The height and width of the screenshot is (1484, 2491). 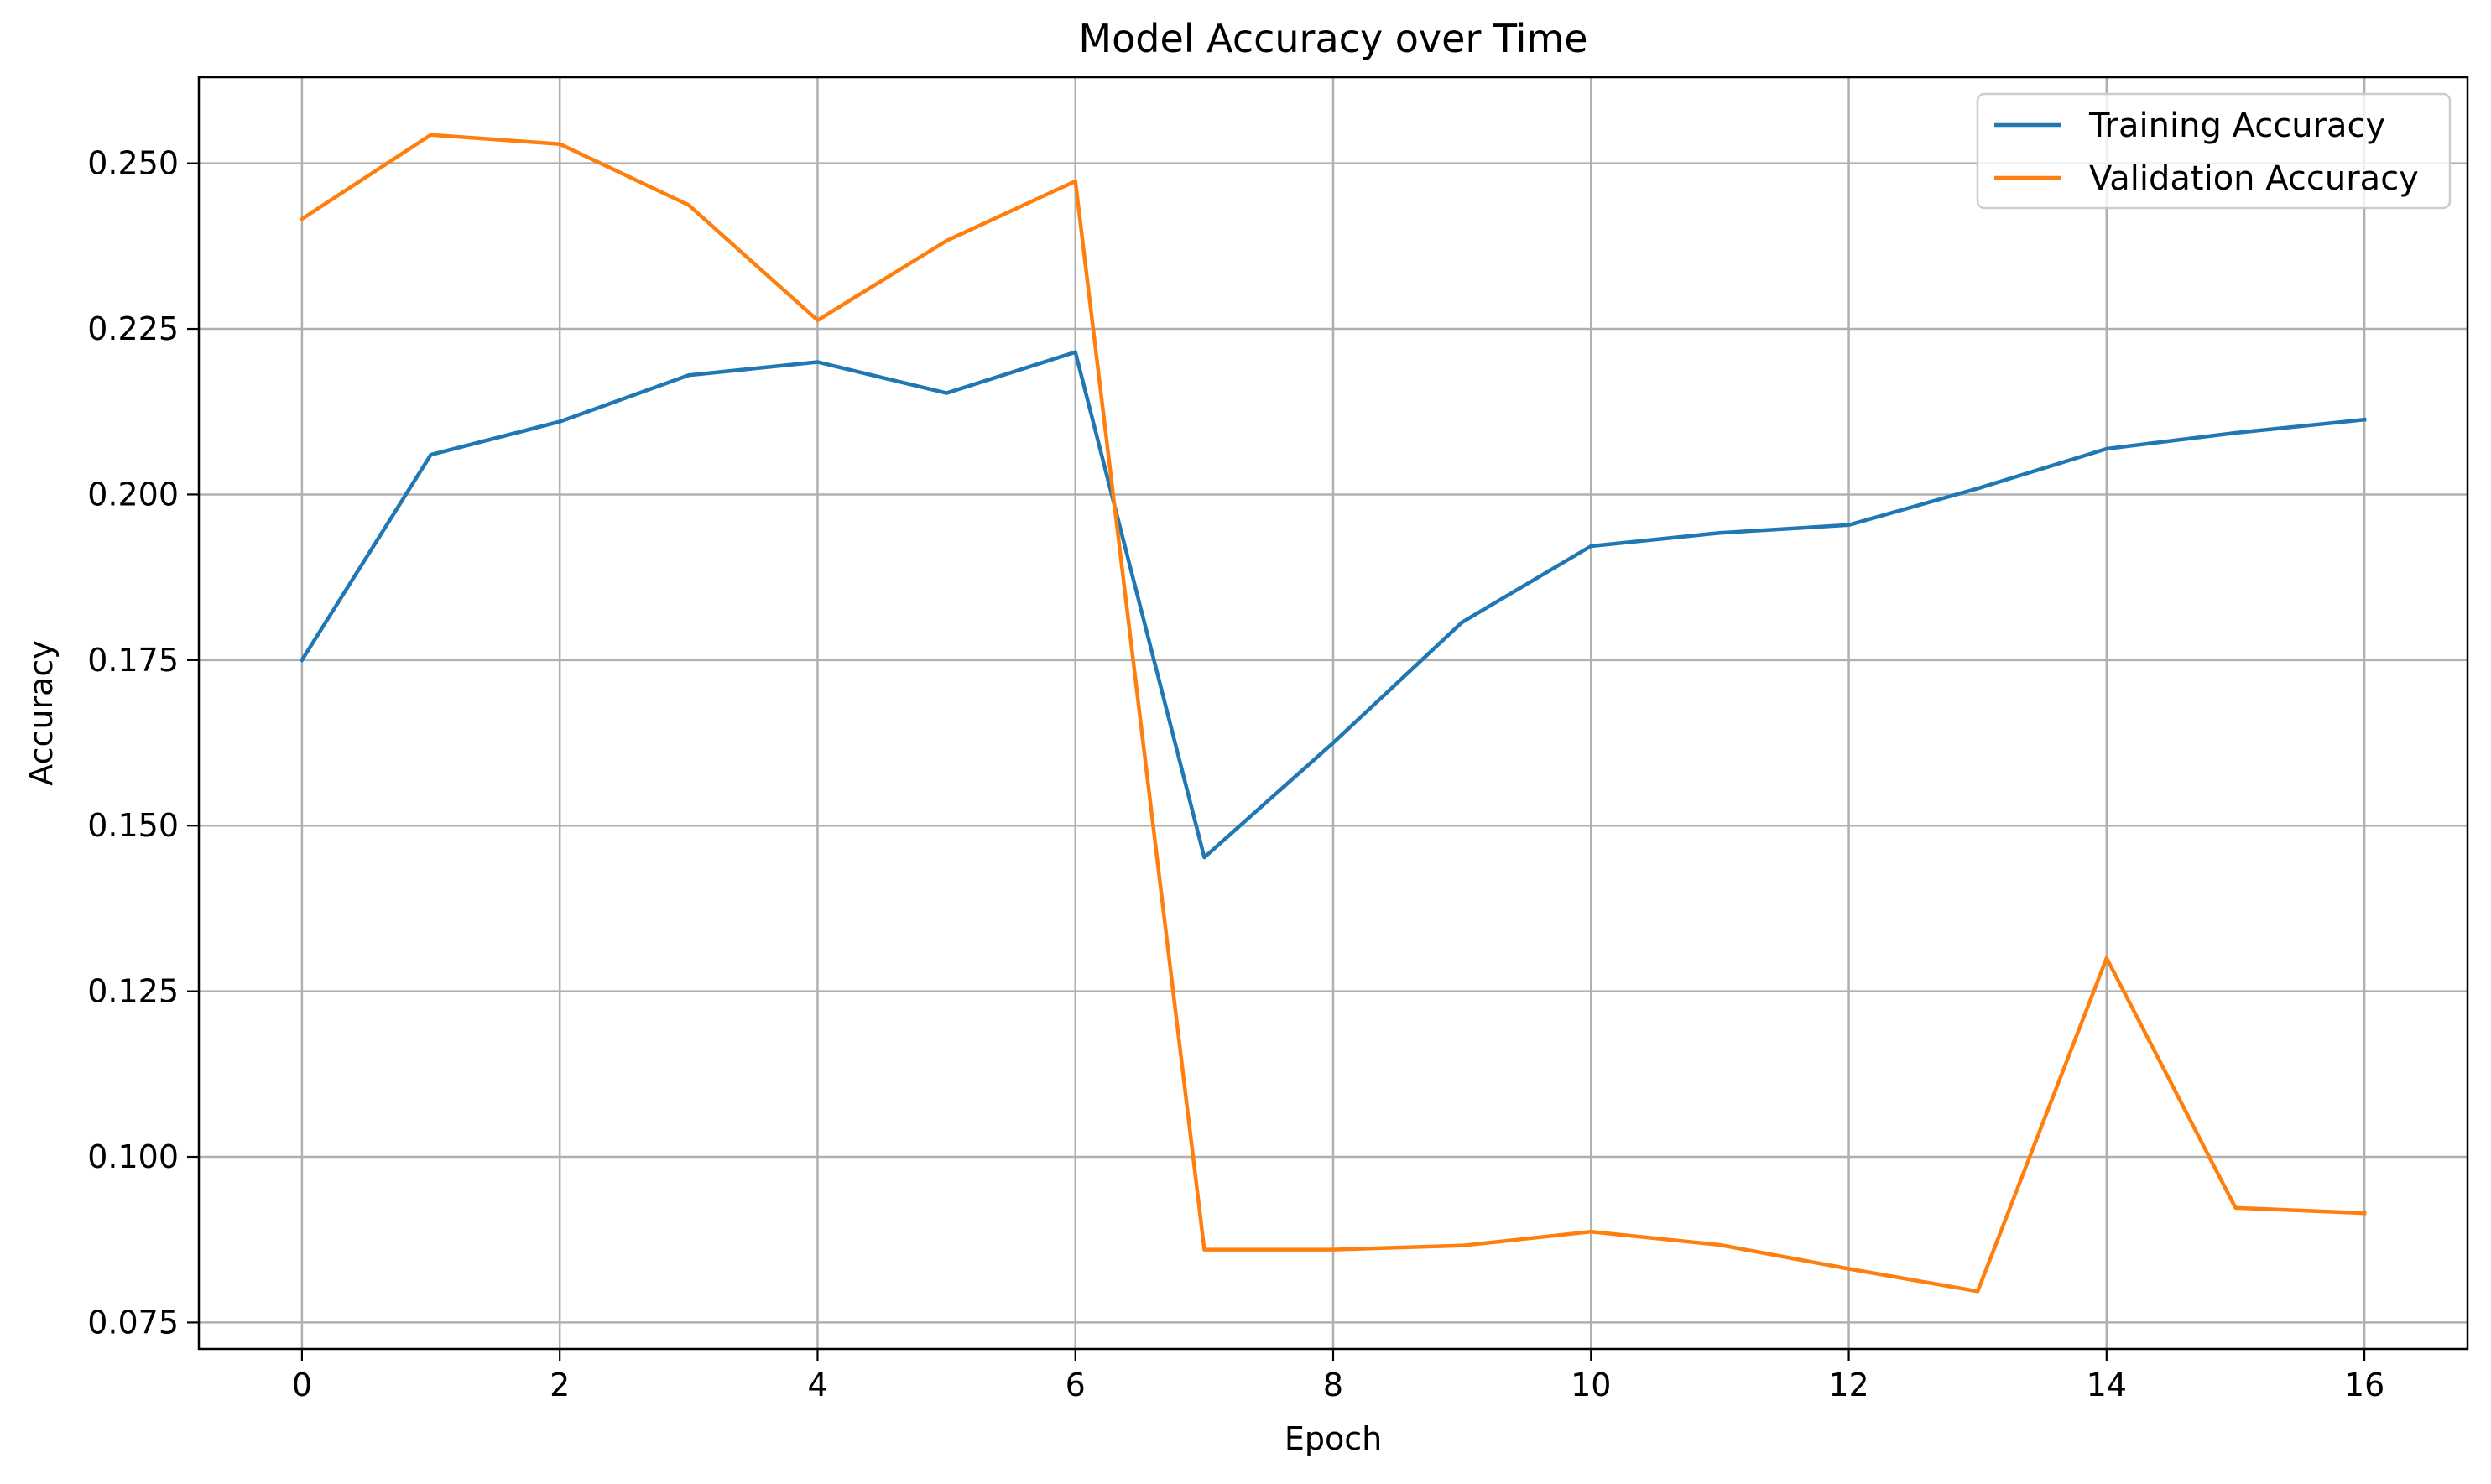 I want to click on y-axis-ticks: 0.075 0.100 0.125 0.150 0.175 0.200 0.225 0.250, so click(x=143, y=743).